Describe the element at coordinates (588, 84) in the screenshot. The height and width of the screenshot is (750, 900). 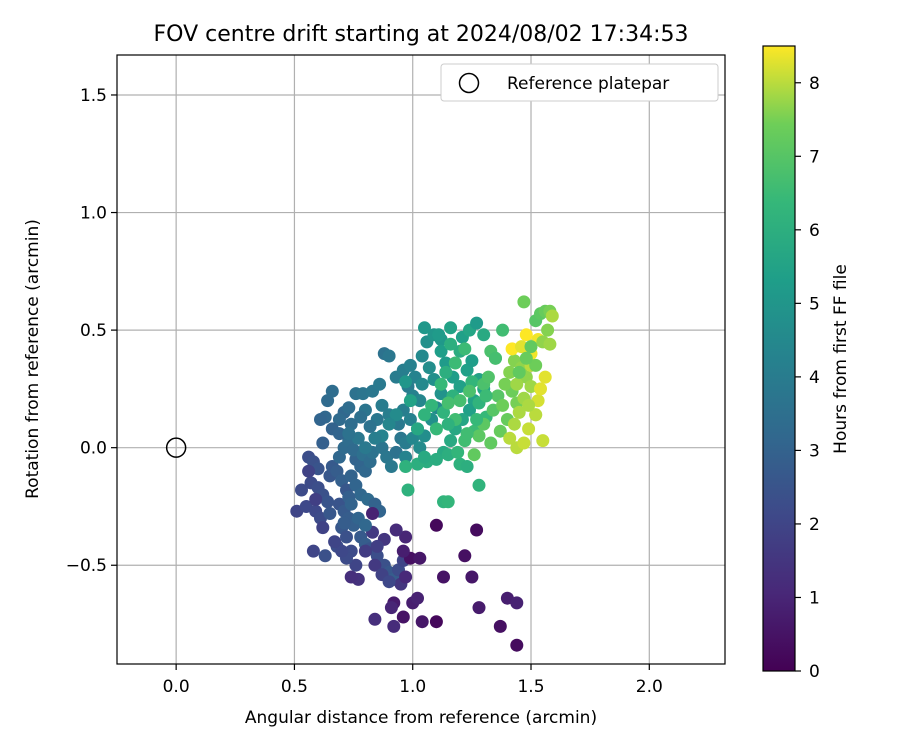
I see `legend-entry-label: Reference platepar` at that location.